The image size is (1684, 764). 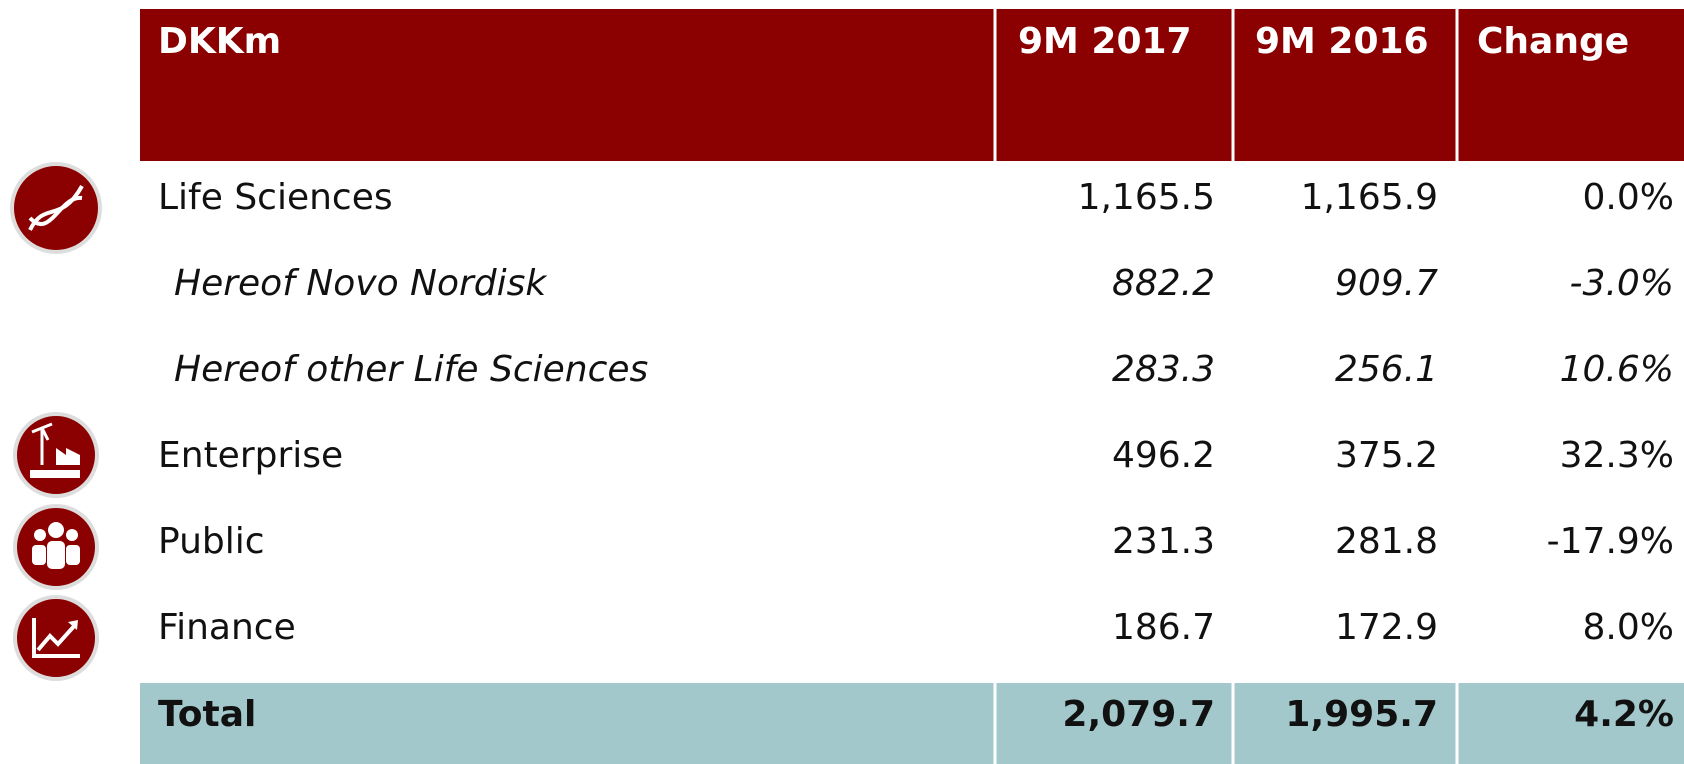 What do you see at coordinates (1617, 369) in the screenshot?
I see `cell: 10.6%` at bounding box center [1617, 369].